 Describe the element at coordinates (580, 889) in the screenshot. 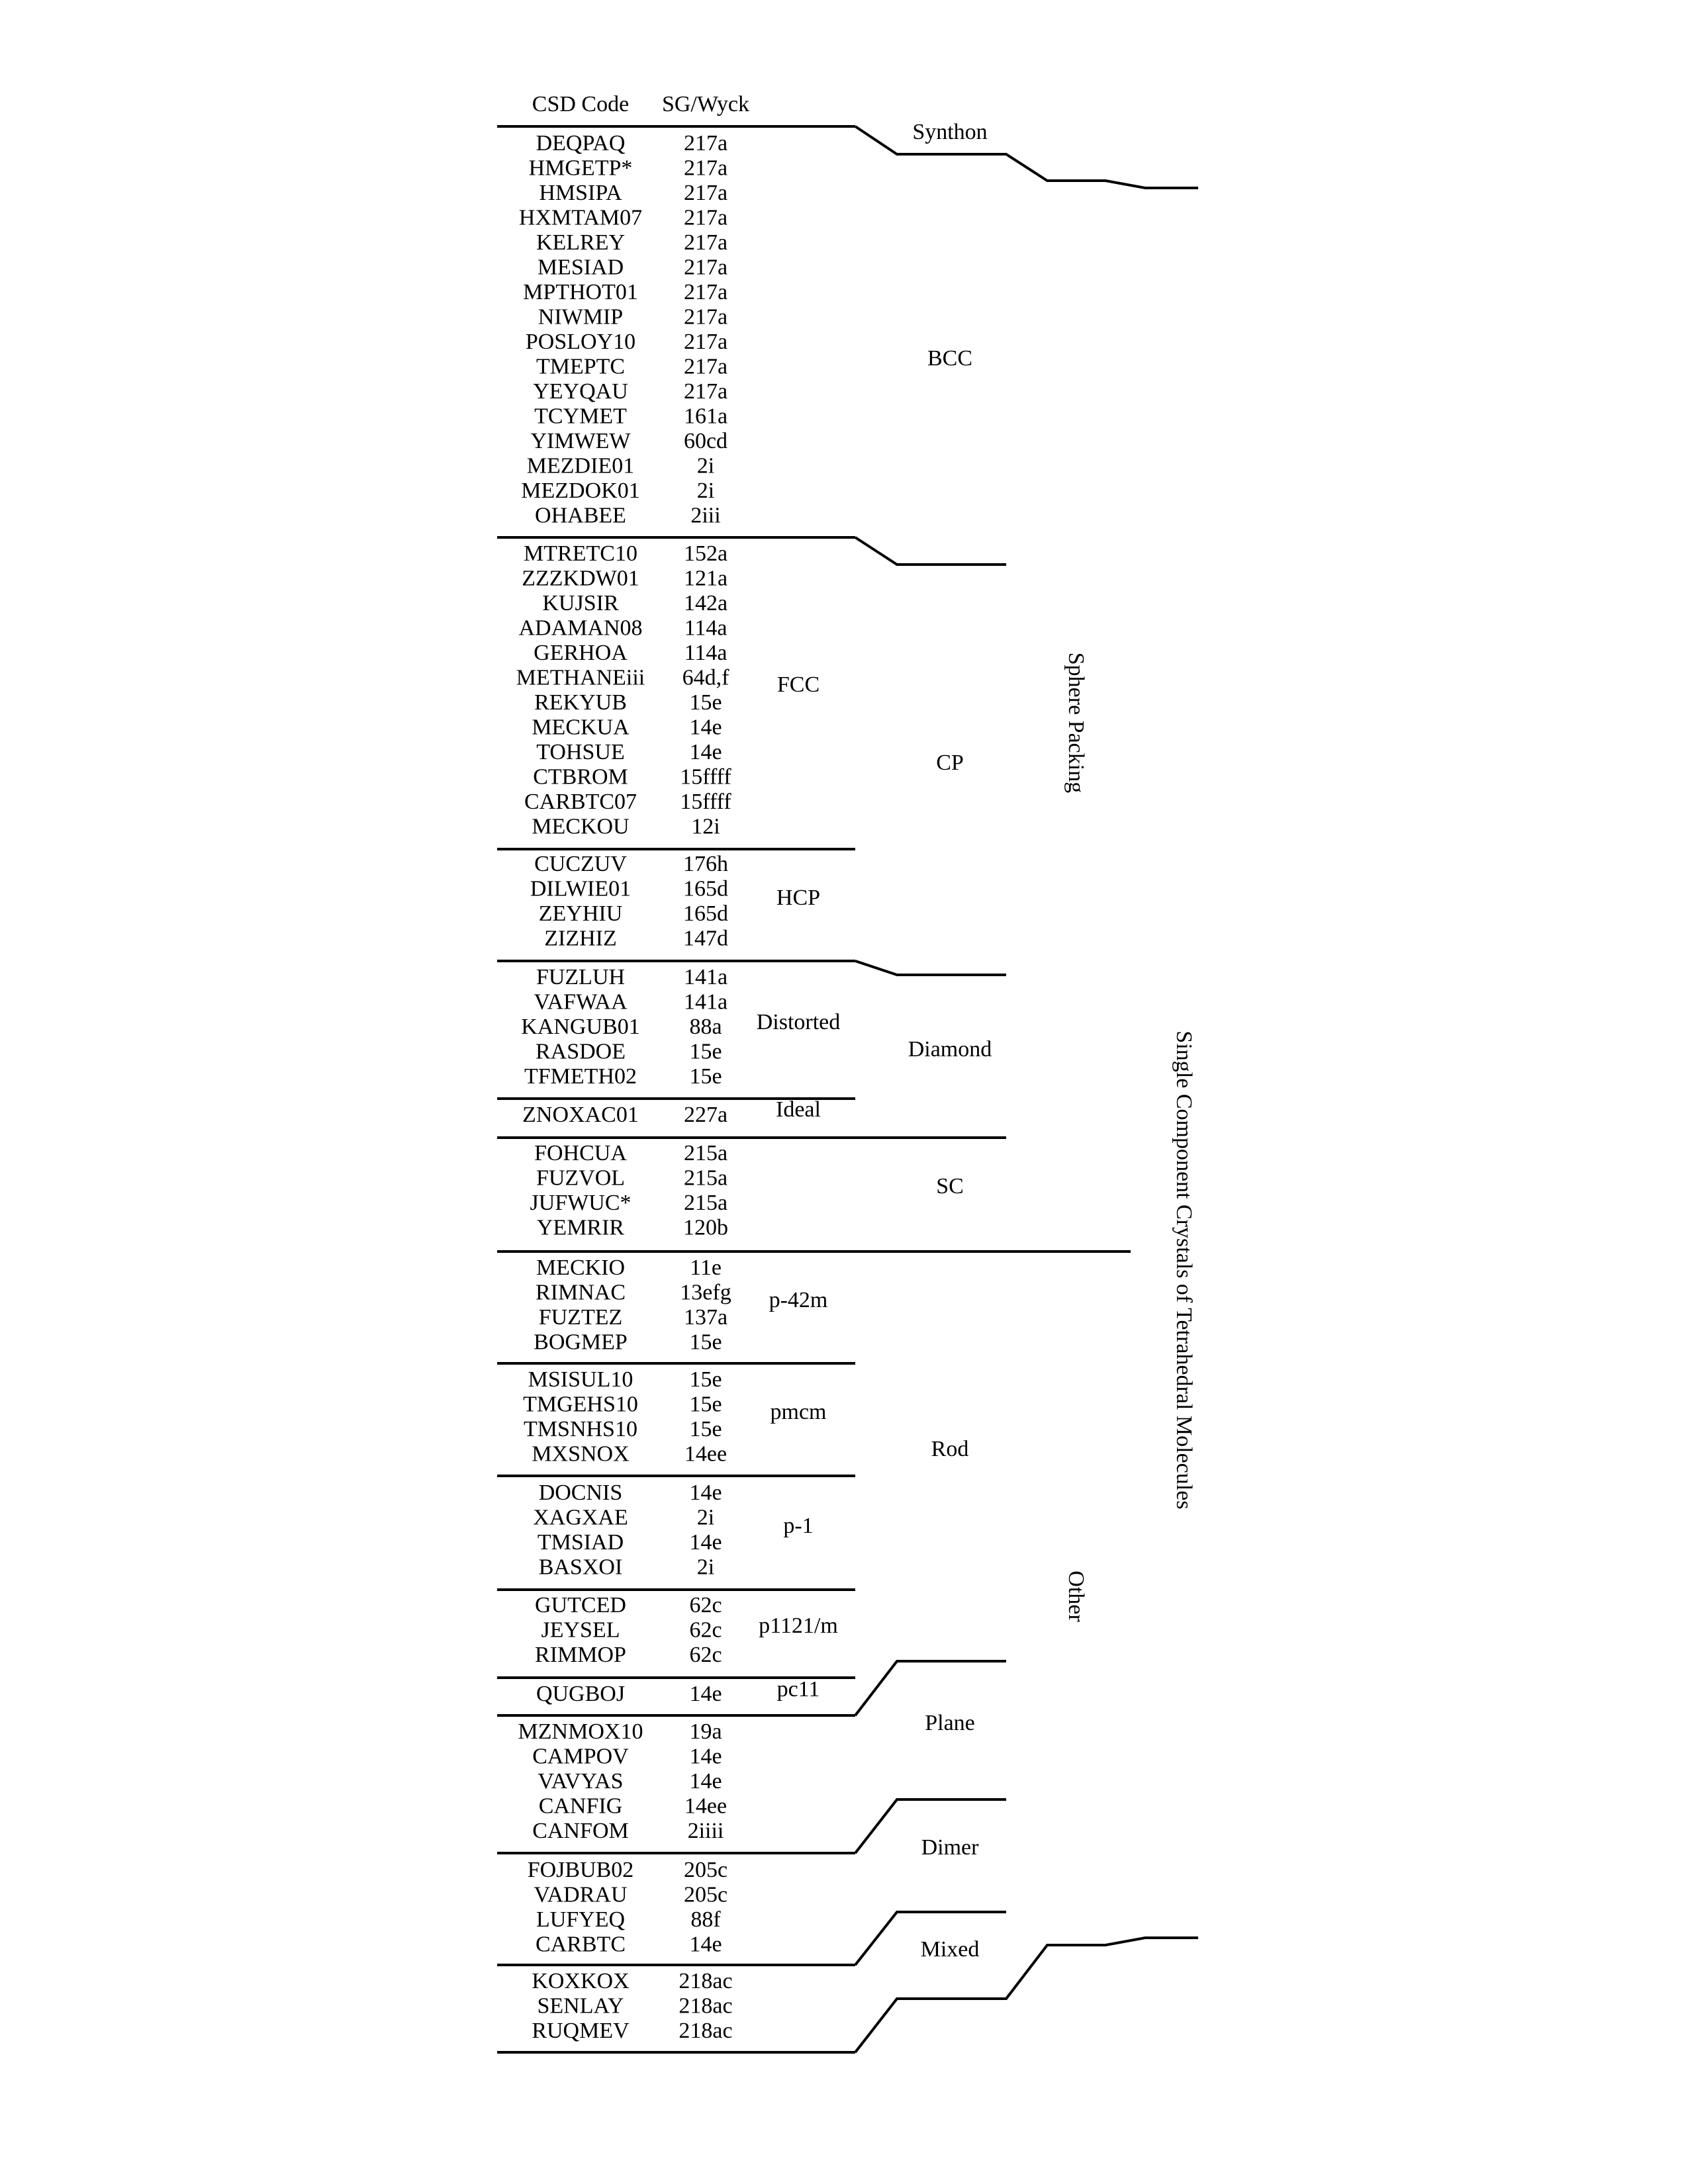

I see `row-csd-code: DILWIE01` at that location.